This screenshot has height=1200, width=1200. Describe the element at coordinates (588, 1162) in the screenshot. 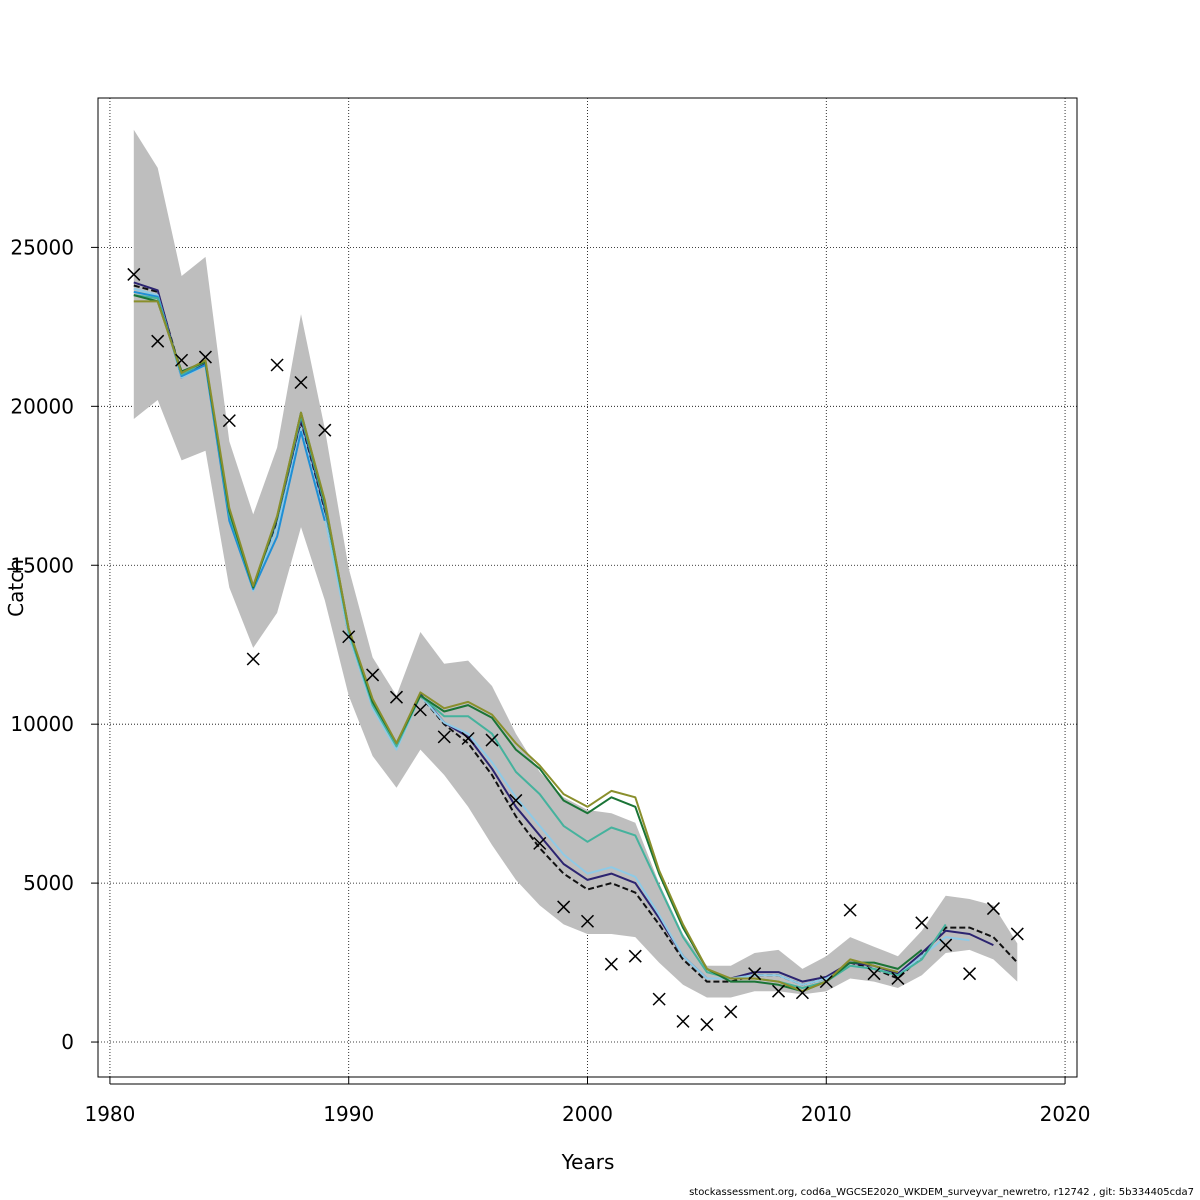

I see `x-axis-title: Years` at that location.